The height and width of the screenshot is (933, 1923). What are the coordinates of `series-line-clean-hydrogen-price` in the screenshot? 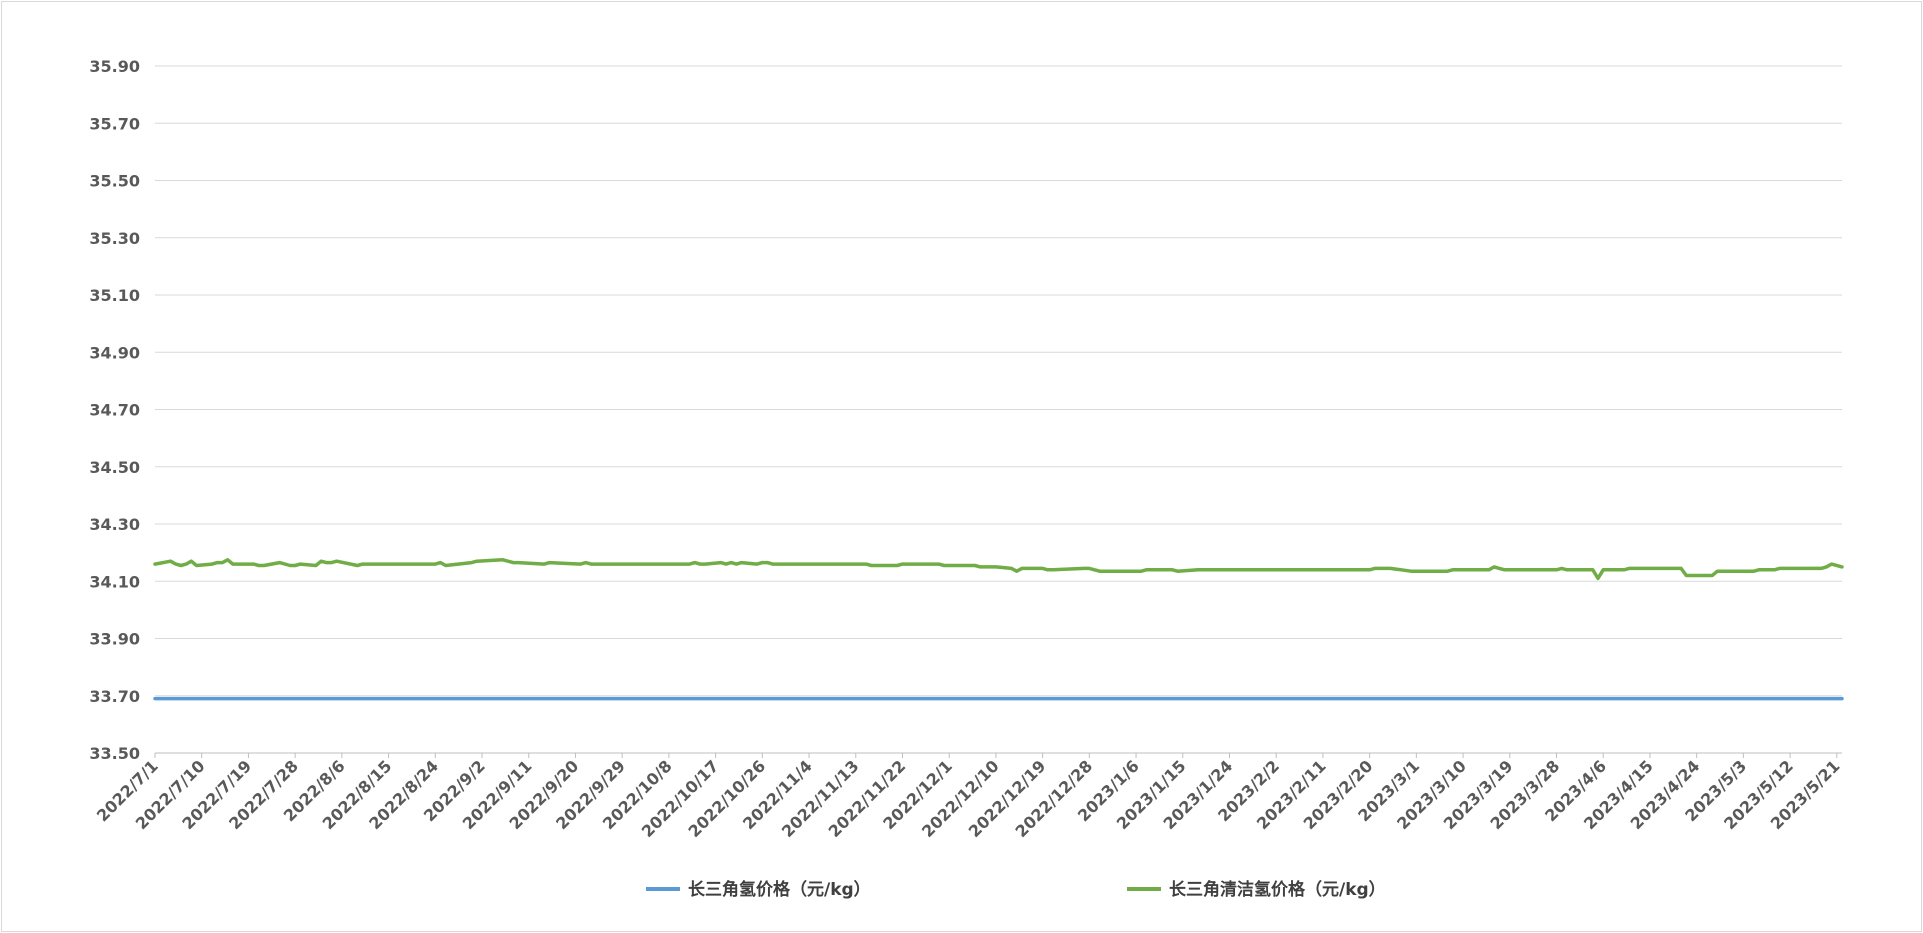 It's located at (998, 569).